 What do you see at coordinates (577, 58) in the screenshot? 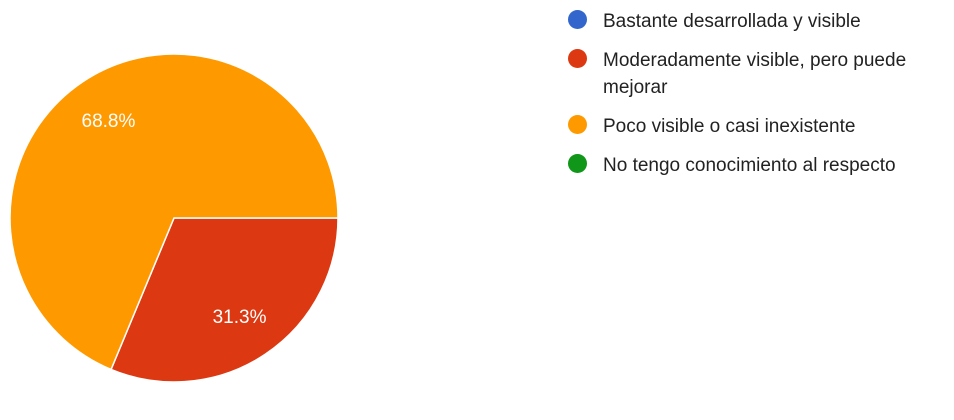
I see `legend-swatch-moderadamente` at bounding box center [577, 58].